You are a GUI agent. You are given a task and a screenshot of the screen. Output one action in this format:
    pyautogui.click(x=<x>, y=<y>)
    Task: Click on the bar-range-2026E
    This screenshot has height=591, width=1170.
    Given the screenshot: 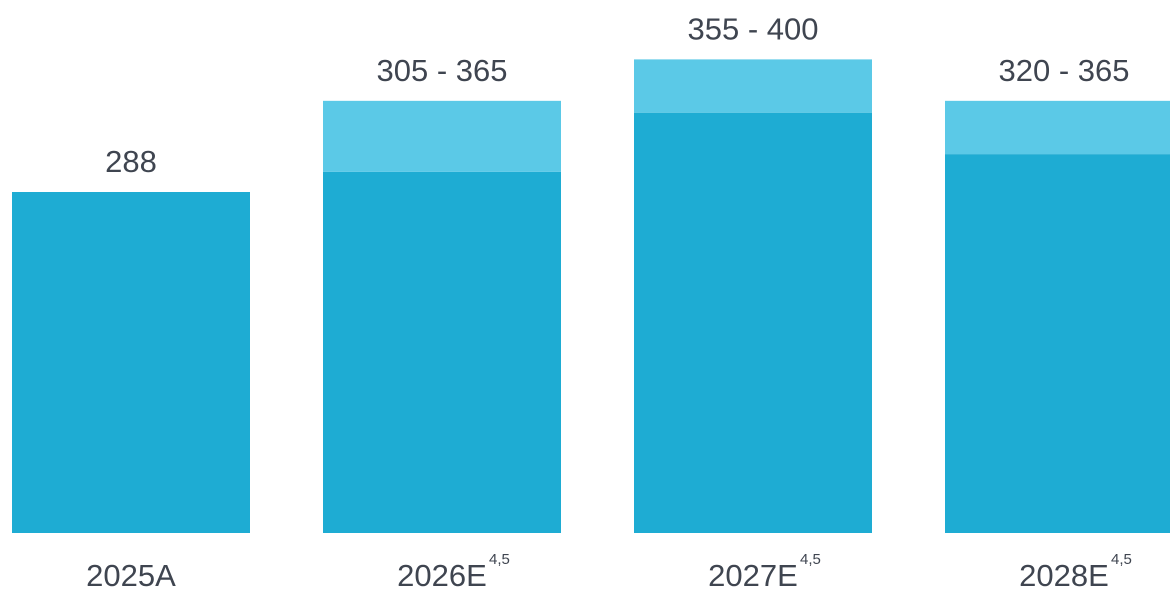 What is the action you would take?
    pyautogui.click(x=442, y=136)
    